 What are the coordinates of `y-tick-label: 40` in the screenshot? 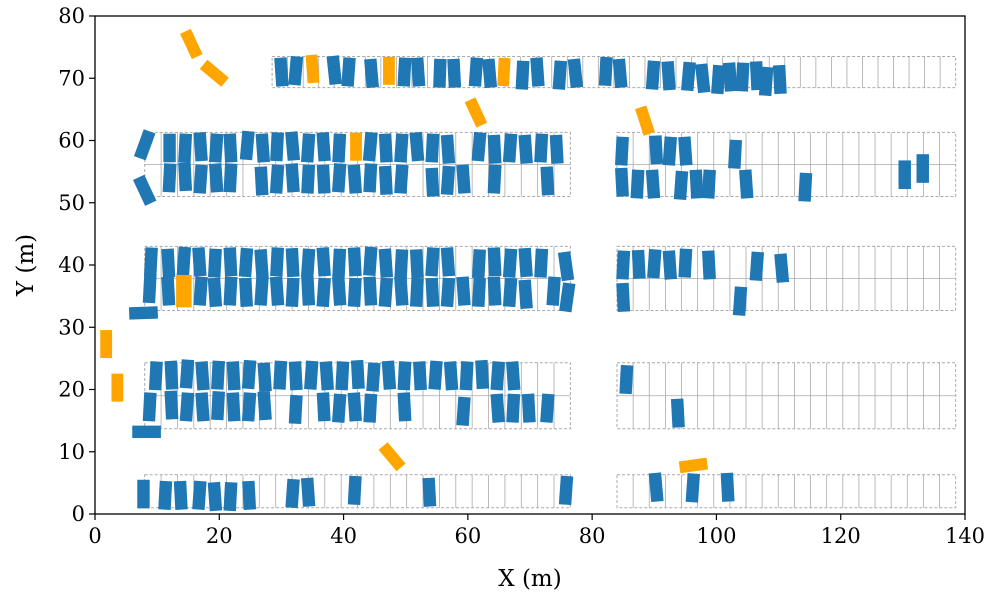 It's located at (71, 265).